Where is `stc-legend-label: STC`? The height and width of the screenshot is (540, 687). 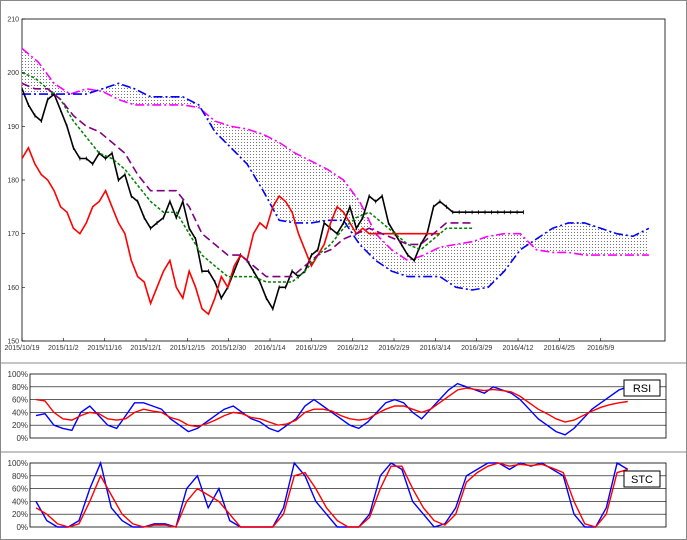
stc-legend-label: STC is located at coordinates (642, 480).